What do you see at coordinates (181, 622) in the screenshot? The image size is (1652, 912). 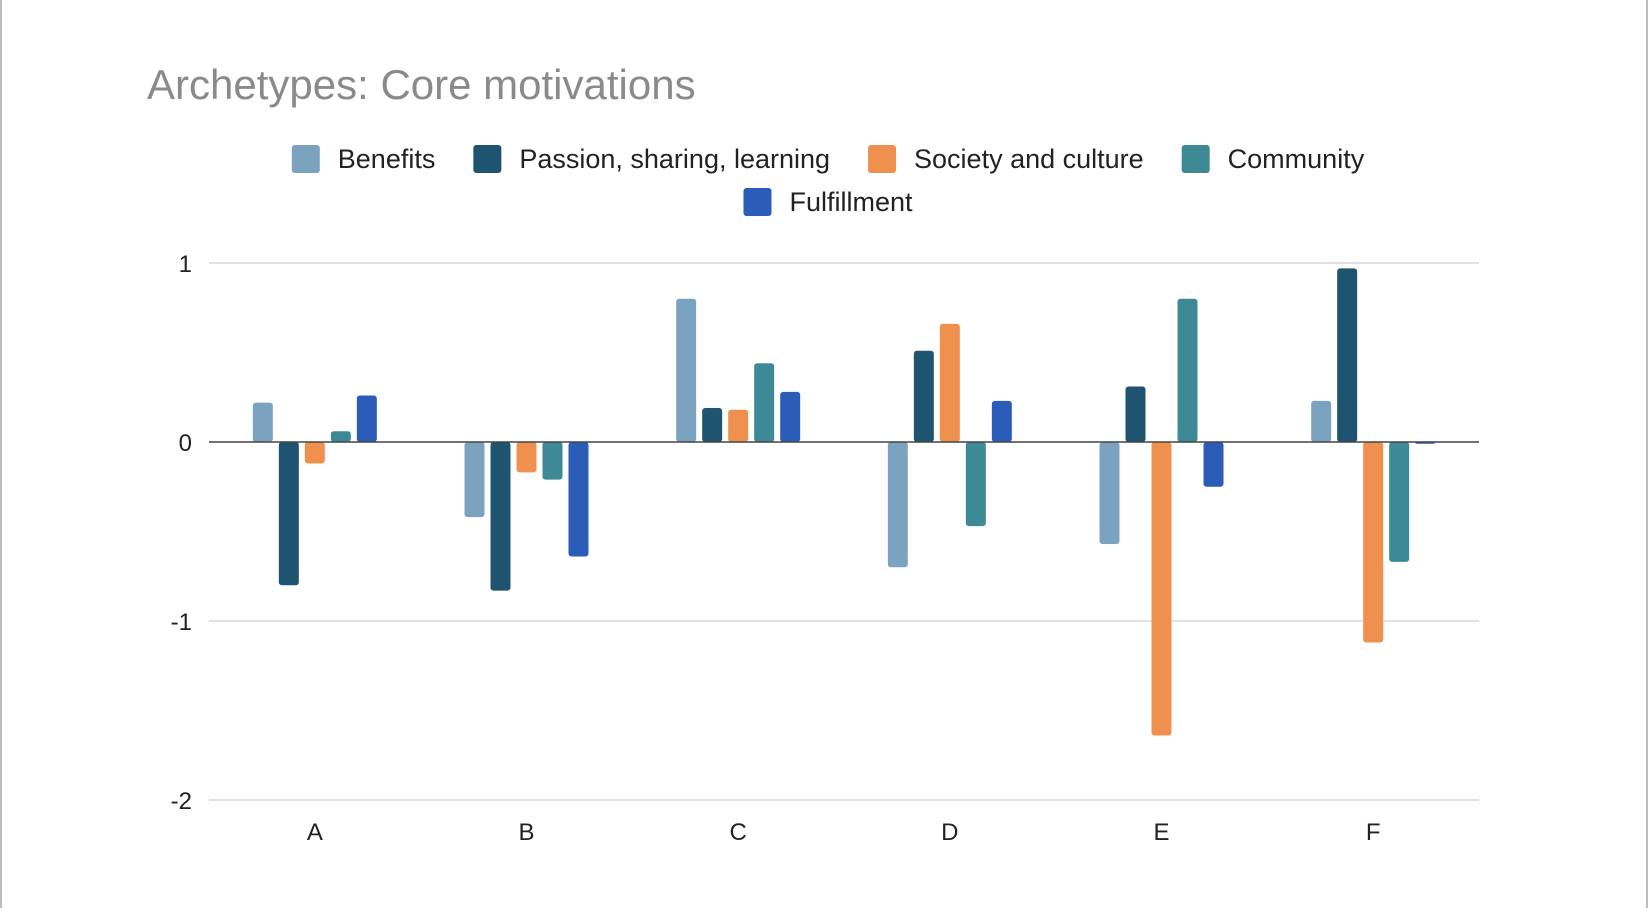 I see `y-tick-label: -1` at bounding box center [181, 622].